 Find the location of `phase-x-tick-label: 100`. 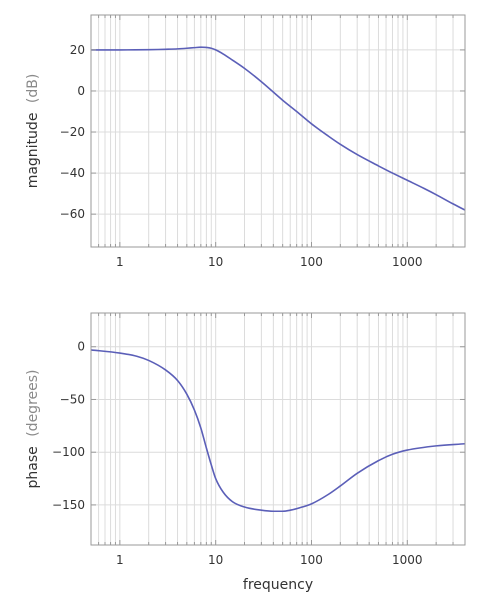

phase-x-tick-label: 100 is located at coordinates (311, 560).